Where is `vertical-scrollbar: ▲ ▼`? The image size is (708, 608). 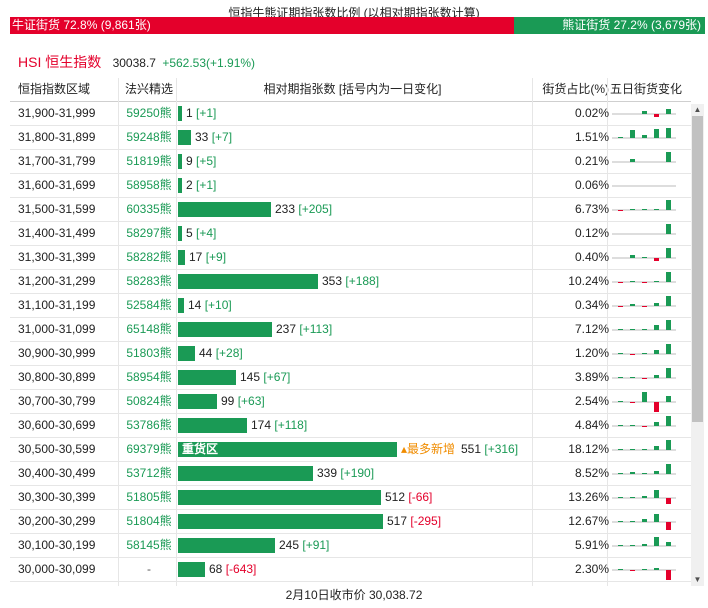 vertical-scrollbar: ▲ ▼ is located at coordinates (697, 345).